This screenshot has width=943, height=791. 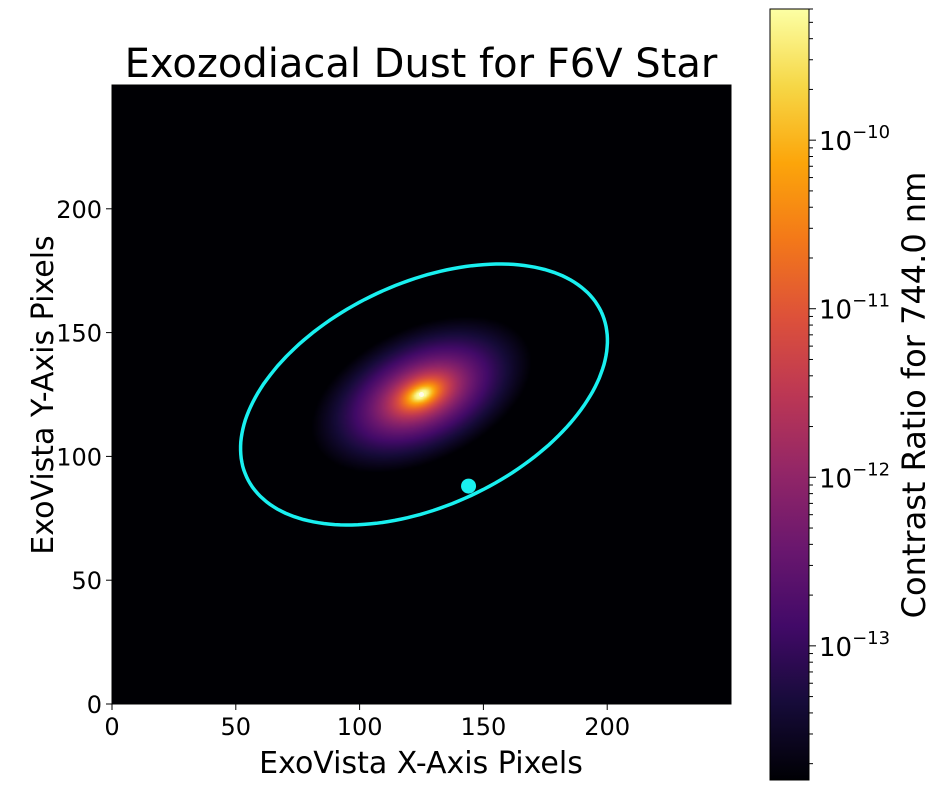 I want to click on x-axis: 0 50 100 150 200, so click(x=367, y=722).